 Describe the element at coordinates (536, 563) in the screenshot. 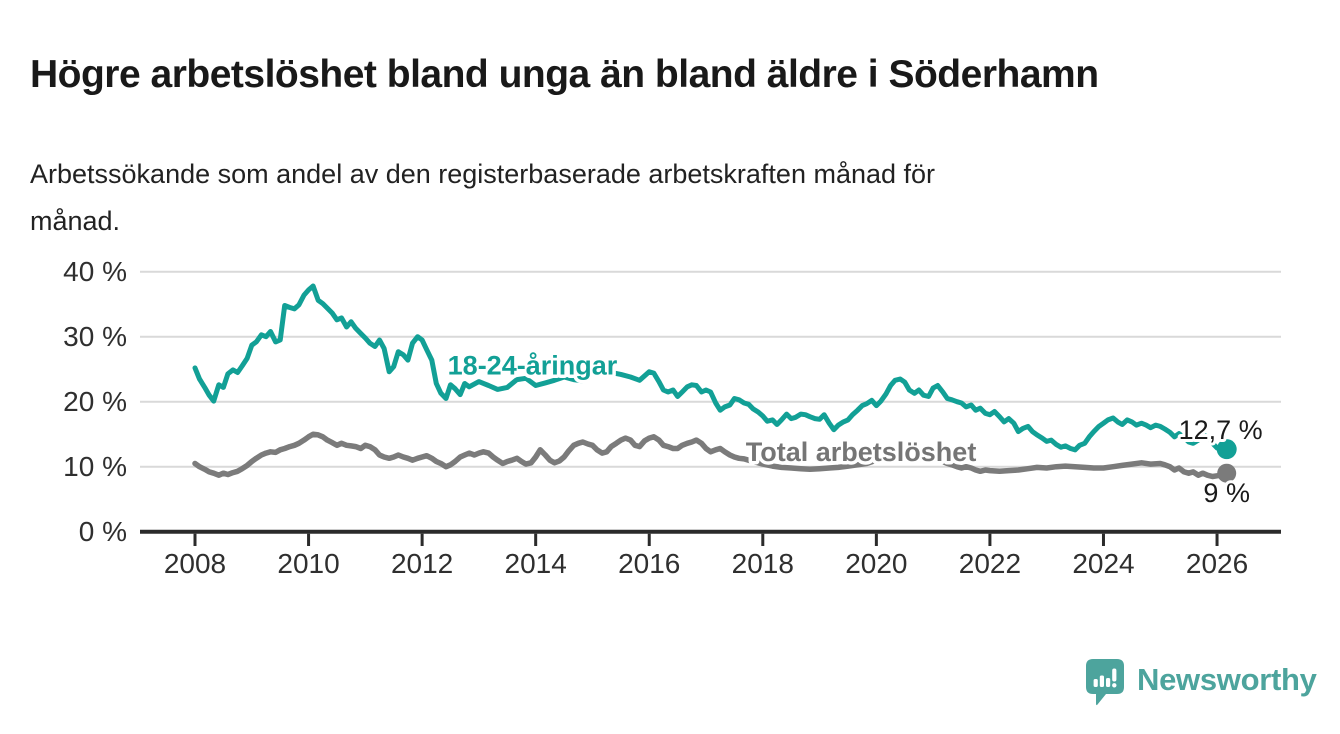

I see `x-axis-tick-label: 2014` at that location.